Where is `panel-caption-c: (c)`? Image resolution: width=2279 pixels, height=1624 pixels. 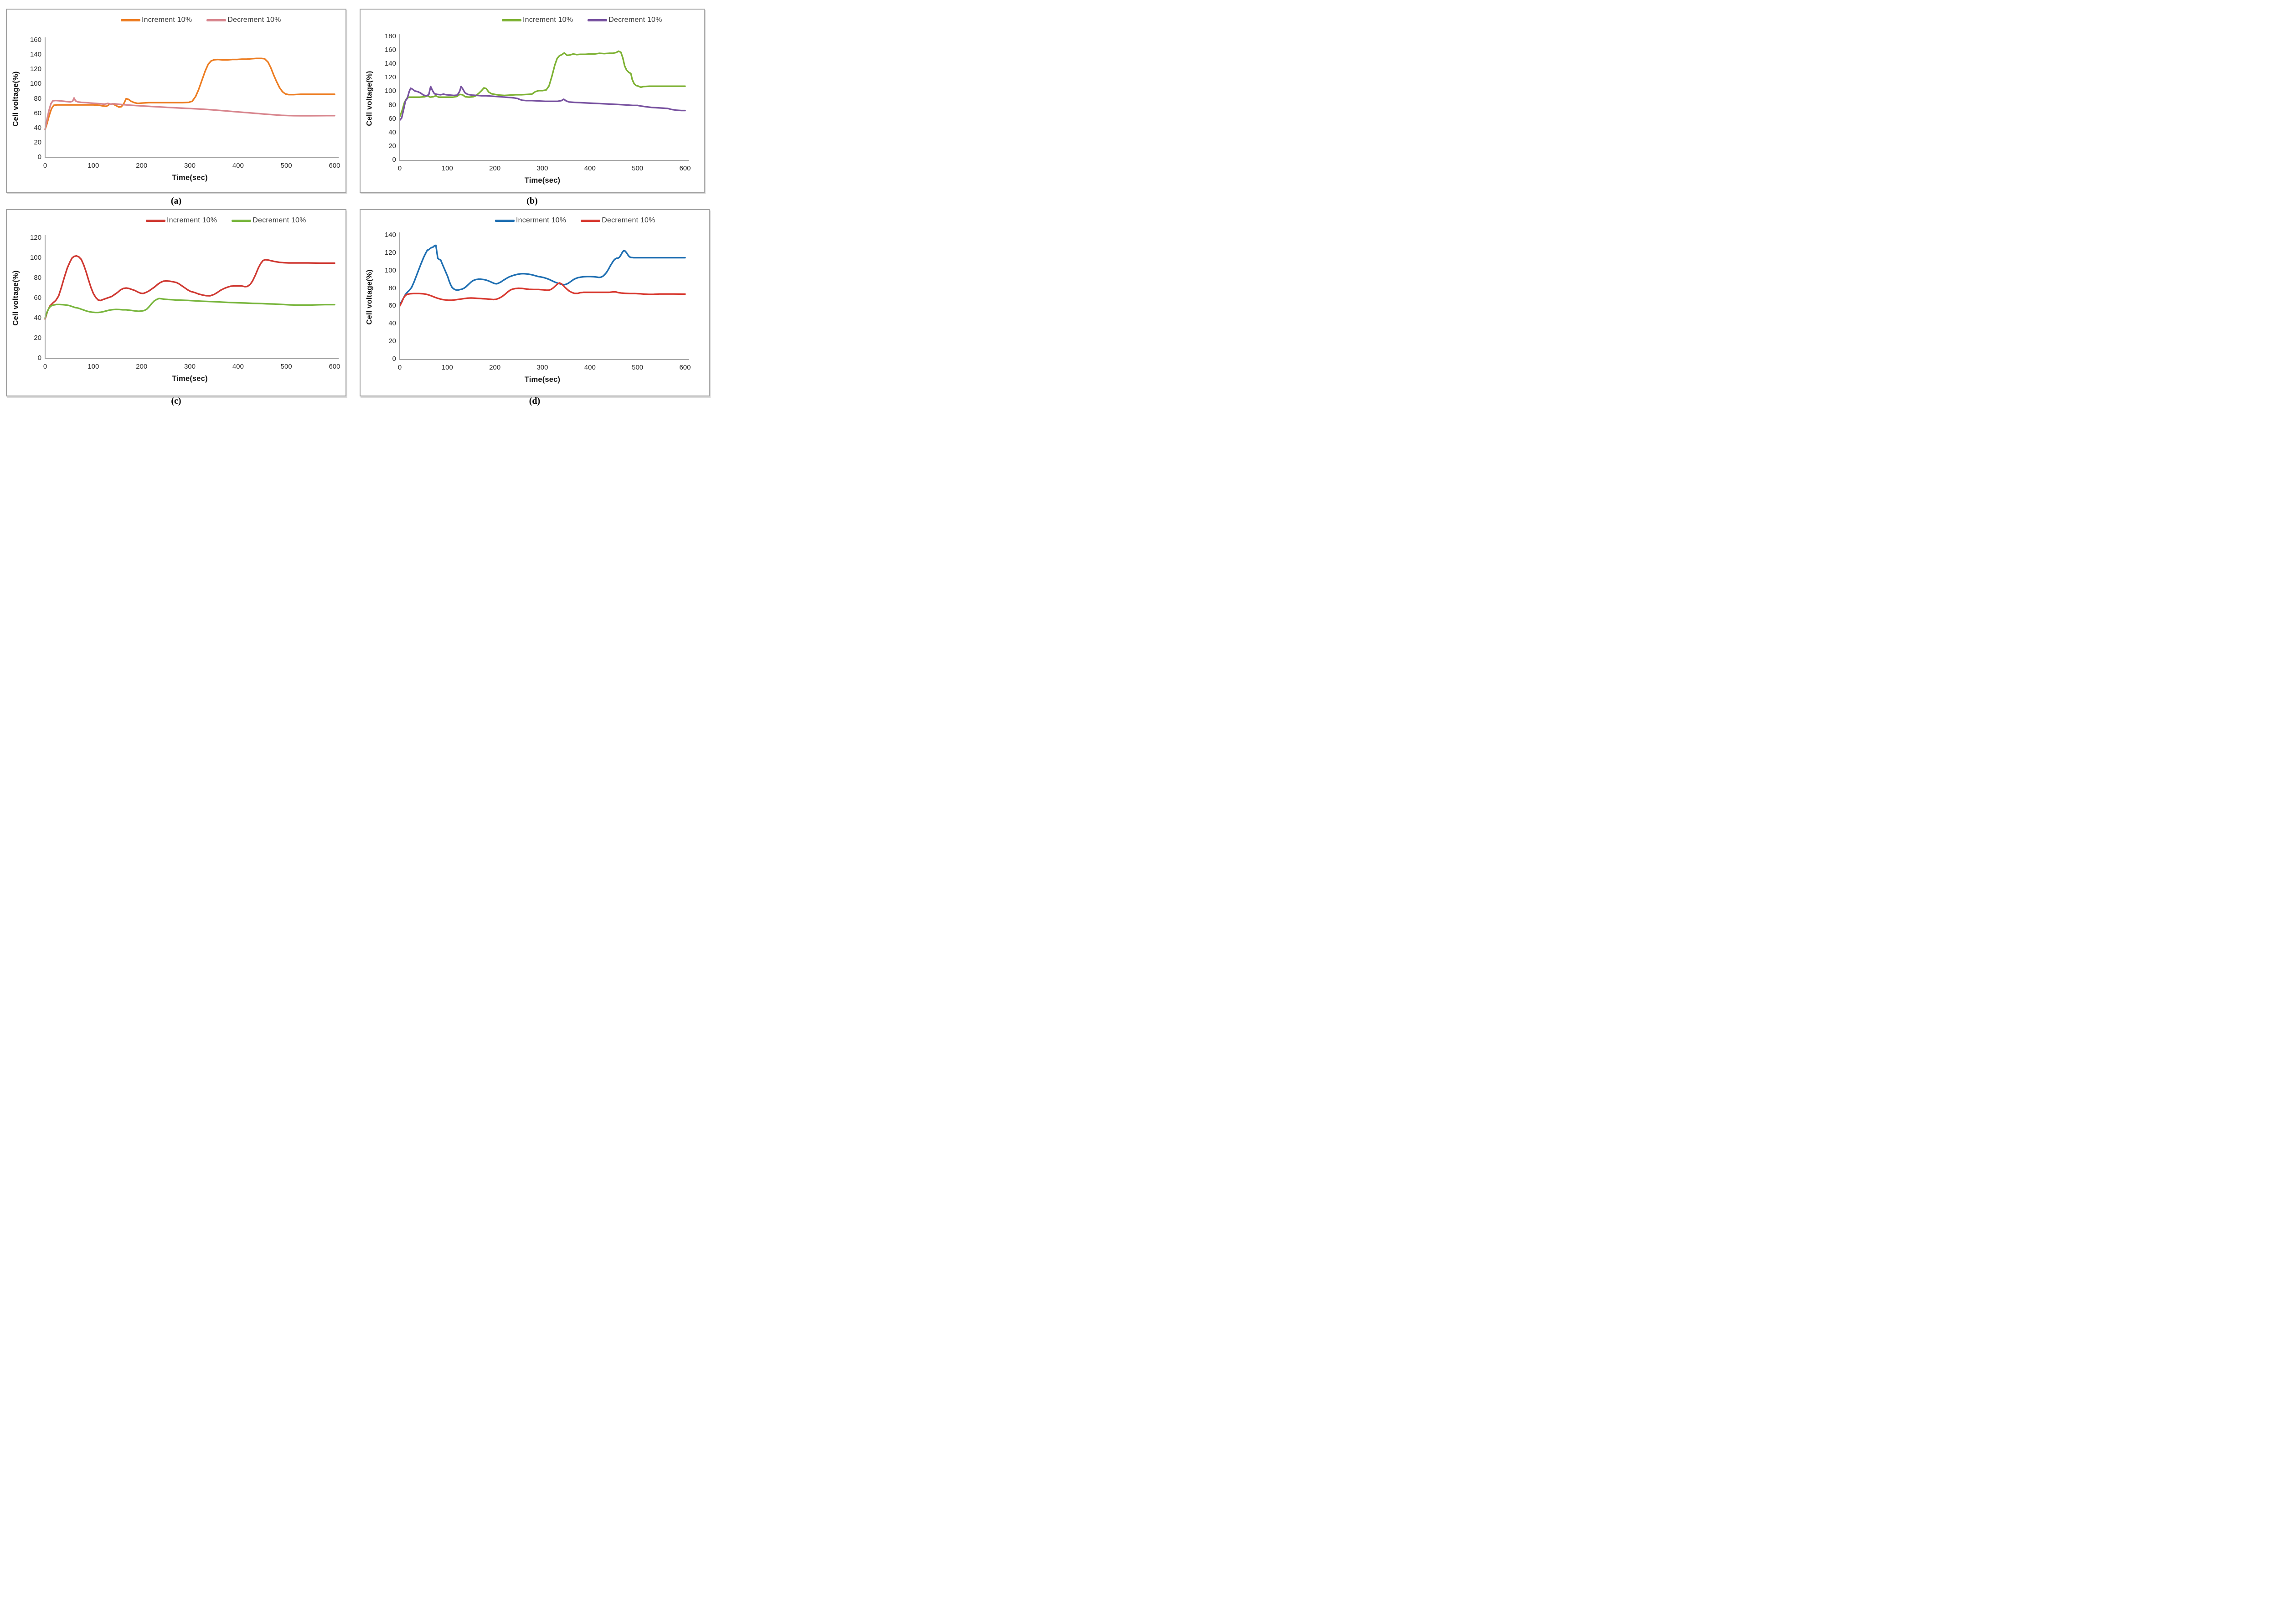
panel-caption-c: (c) is located at coordinates (176, 401).